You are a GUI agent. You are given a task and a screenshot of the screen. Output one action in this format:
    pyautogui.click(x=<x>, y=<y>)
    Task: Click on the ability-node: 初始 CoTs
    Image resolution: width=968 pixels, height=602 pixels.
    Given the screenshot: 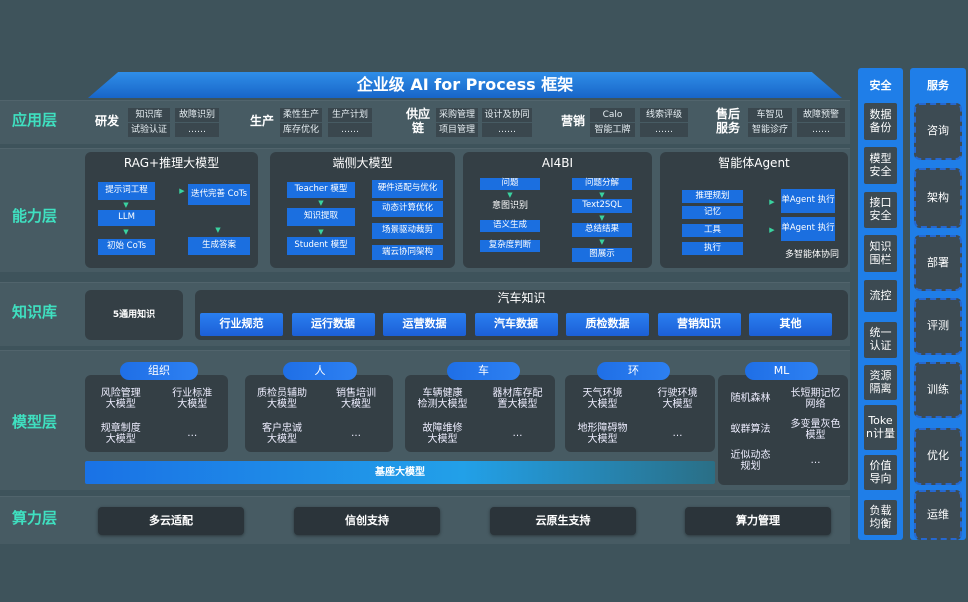 What is the action you would take?
    pyautogui.click(x=126, y=247)
    